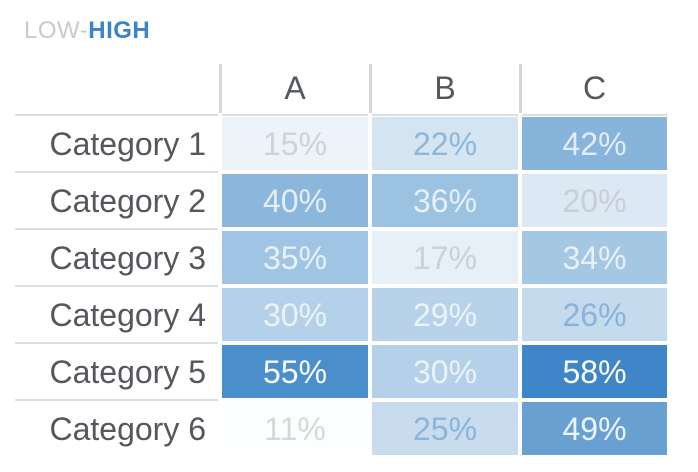  Describe the element at coordinates (594, 143) in the screenshot. I see `heatmap-cell: 42%` at that location.